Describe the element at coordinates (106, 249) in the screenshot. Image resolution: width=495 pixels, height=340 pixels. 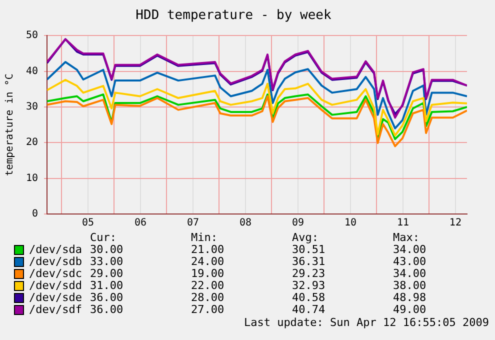
I see `text: 30.00` at that location.